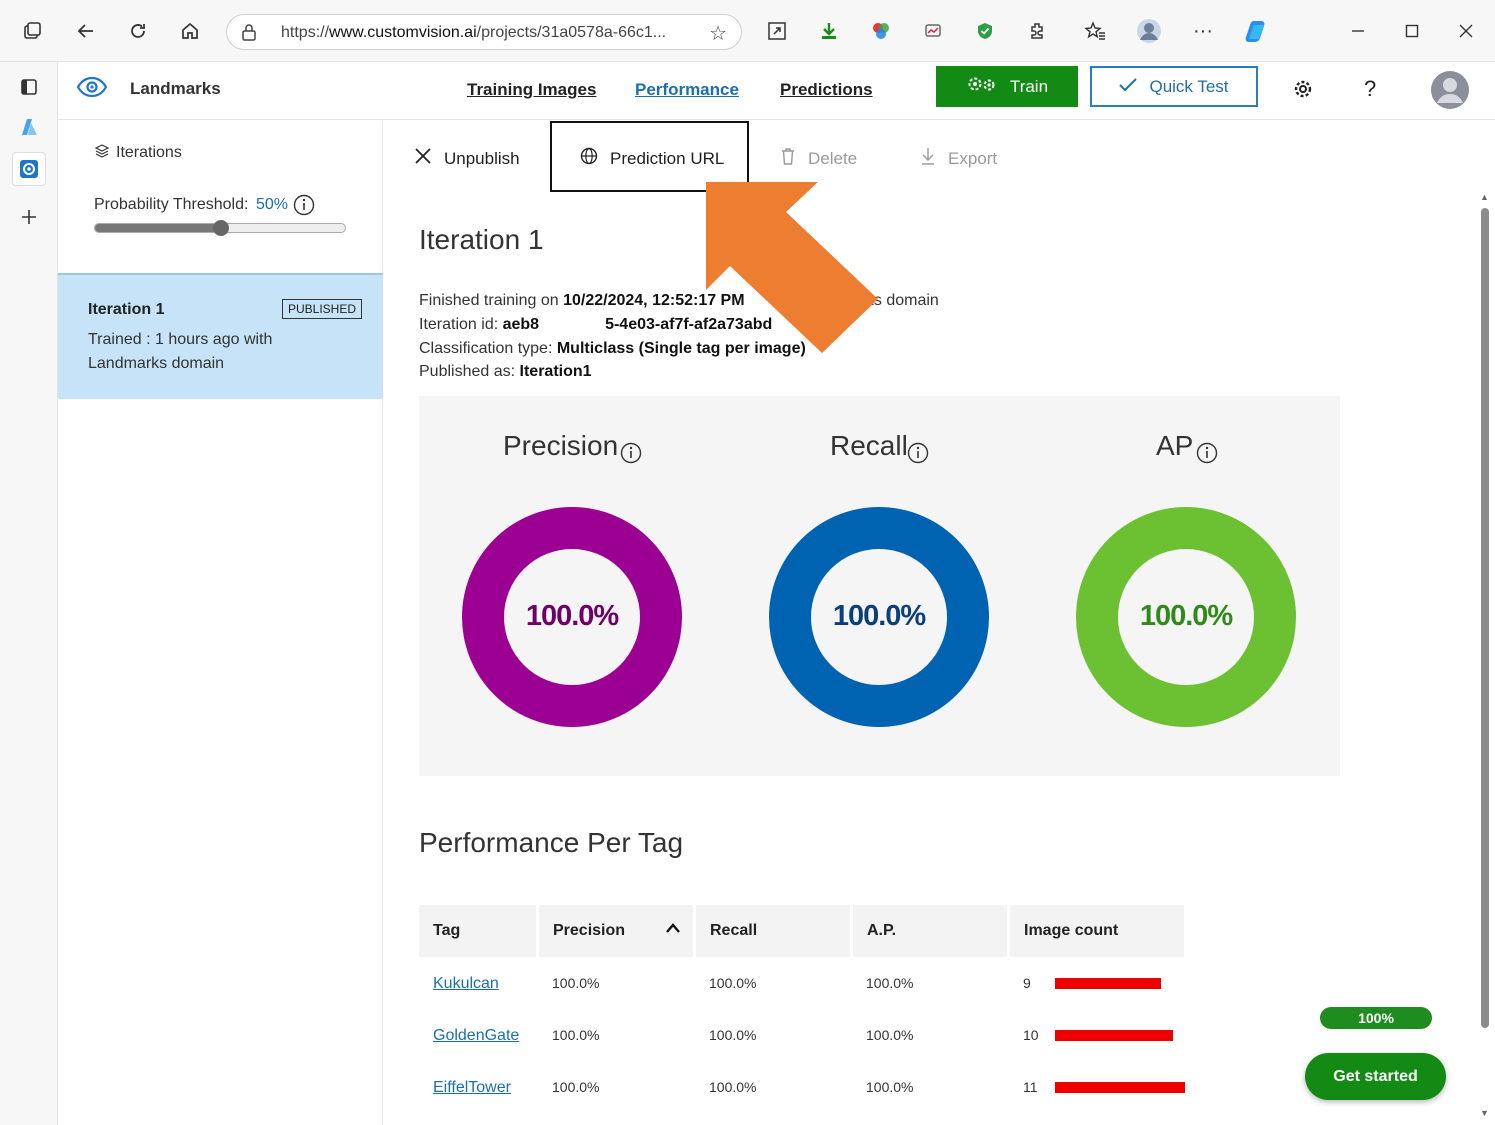 The width and height of the screenshot is (1495, 1125). Describe the element at coordinates (1412, 31) in the screenshot. I see `maximize-icon` at that location.